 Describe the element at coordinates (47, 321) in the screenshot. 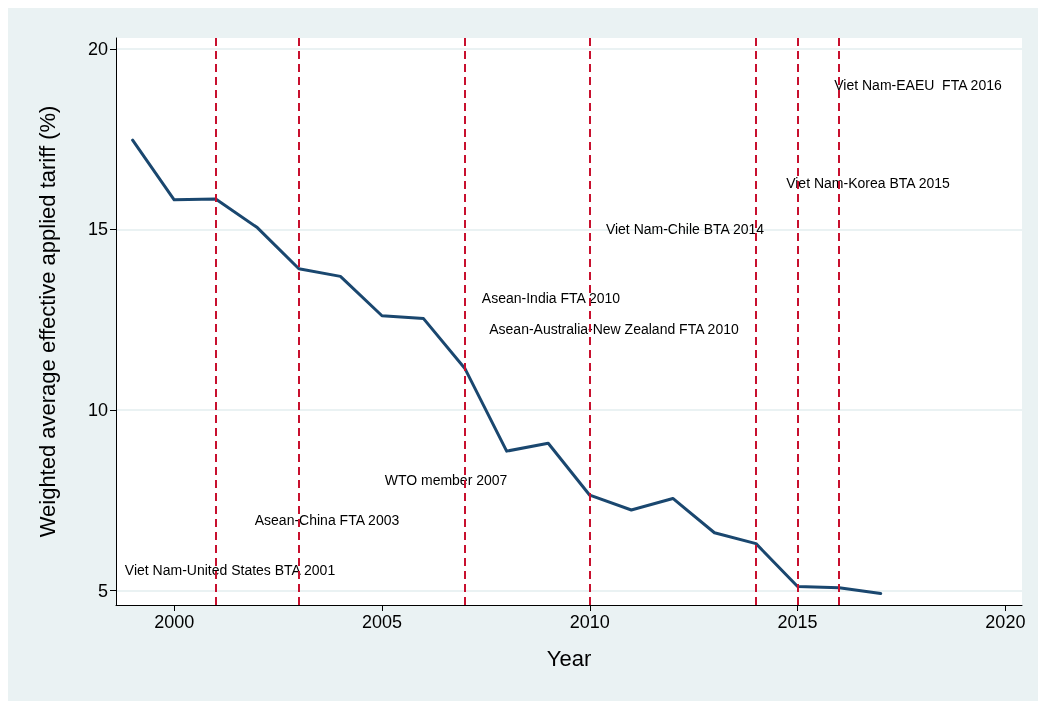

I see `y-axis-title: Weighted average effective applied tariff (%)` at that location.